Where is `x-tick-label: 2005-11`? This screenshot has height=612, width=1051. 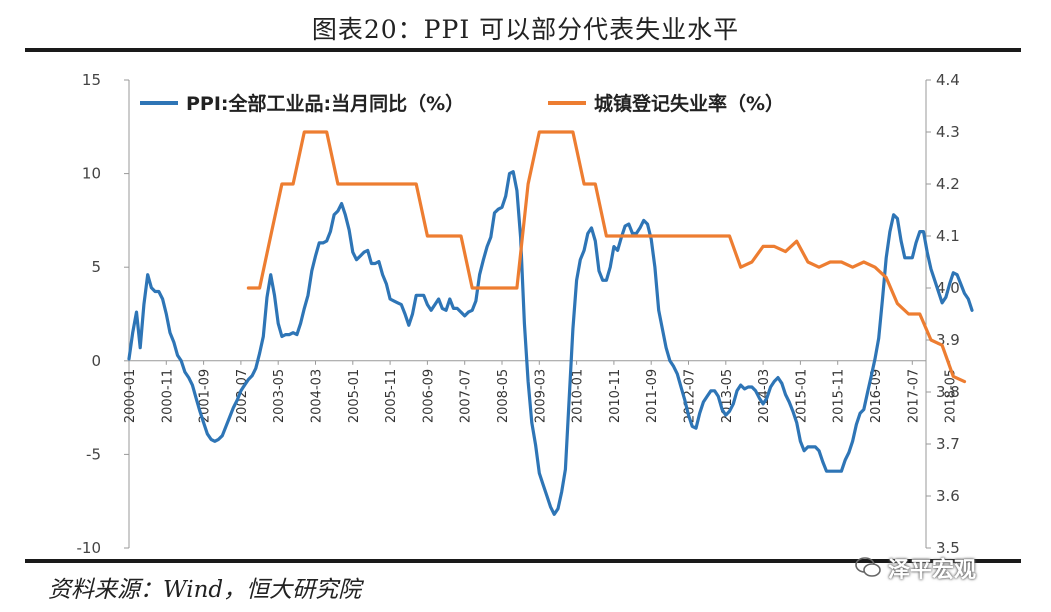 x-tick-label: 2005-11 is located at coordinates (391, 396).